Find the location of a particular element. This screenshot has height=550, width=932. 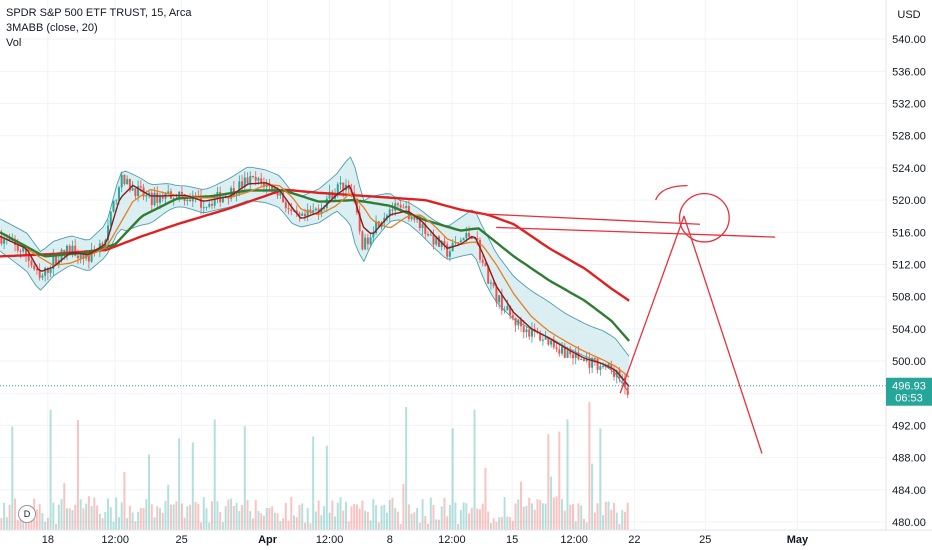

x-tick-label-11: May is located at coordinates (798, 540).